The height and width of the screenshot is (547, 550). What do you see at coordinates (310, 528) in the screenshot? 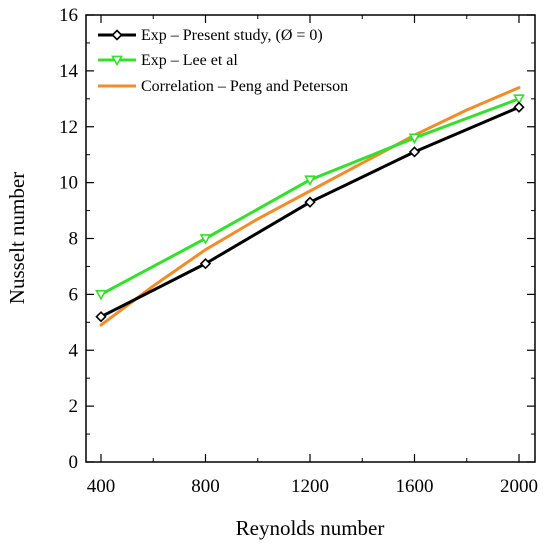
I see `x-axis-title: Reynolds number` at bounding box center [310, 528].